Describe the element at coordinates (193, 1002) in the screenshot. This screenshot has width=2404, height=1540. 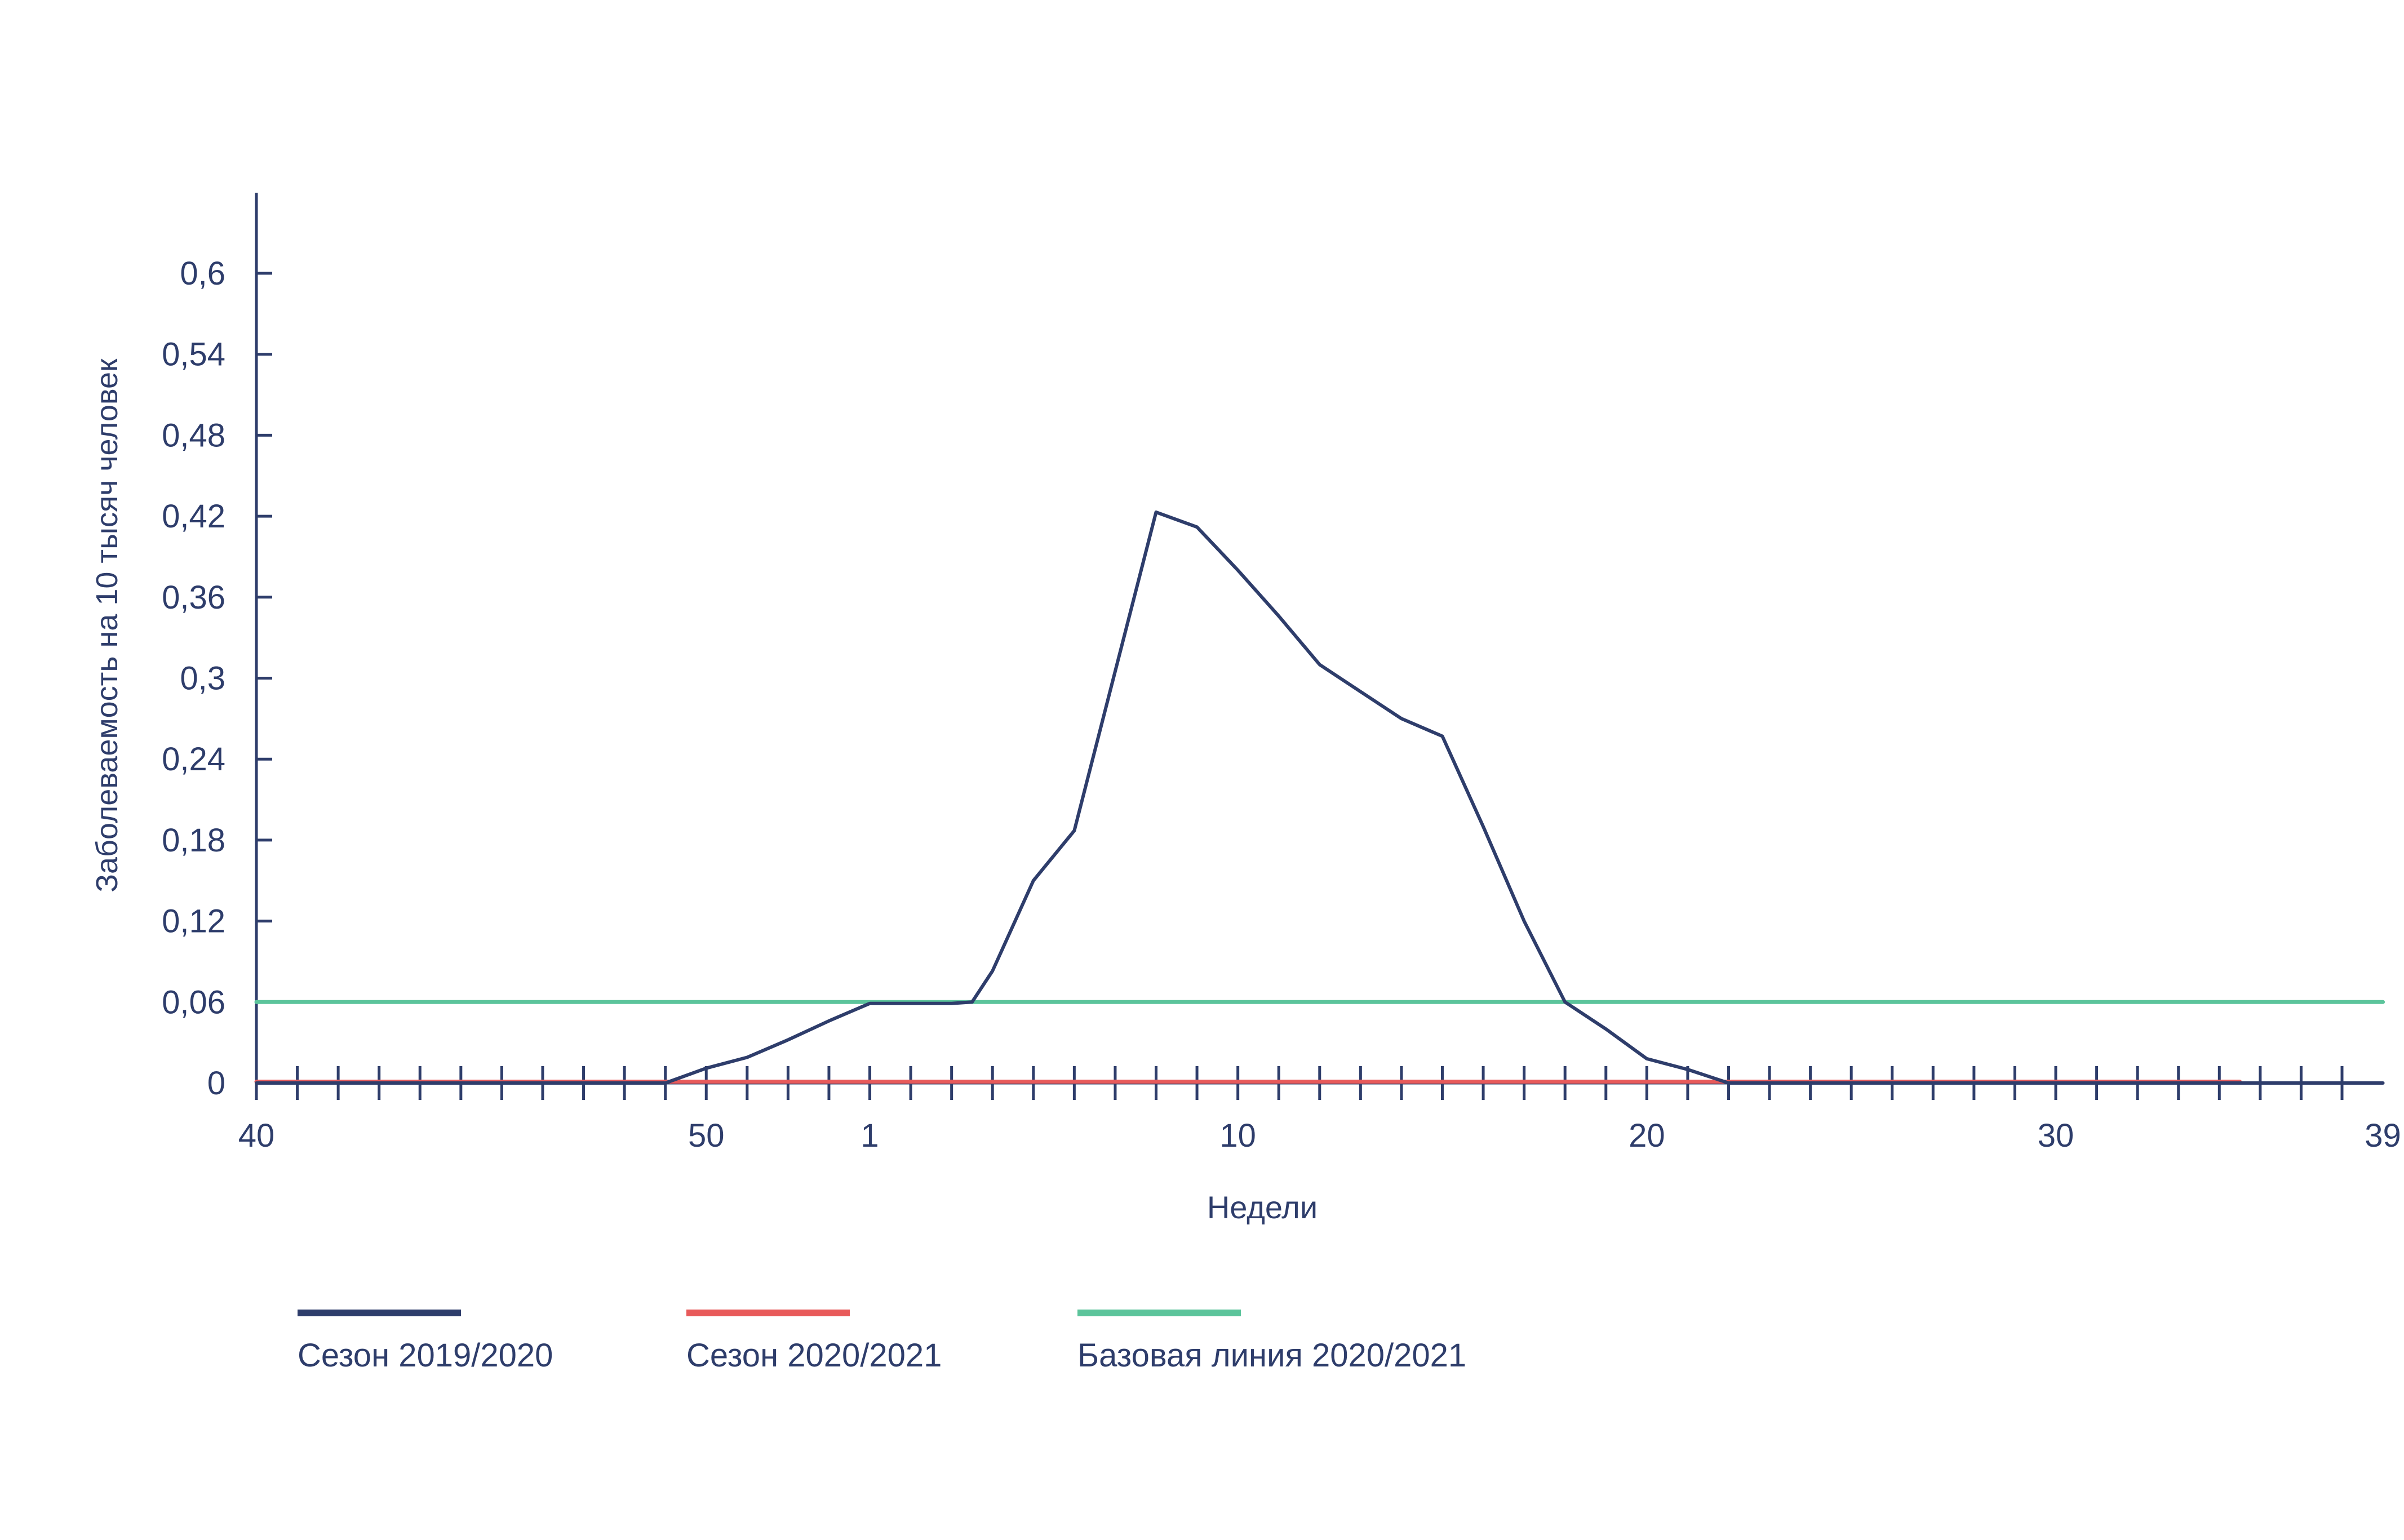
I see `y-tick-label: 0,06` at that location.